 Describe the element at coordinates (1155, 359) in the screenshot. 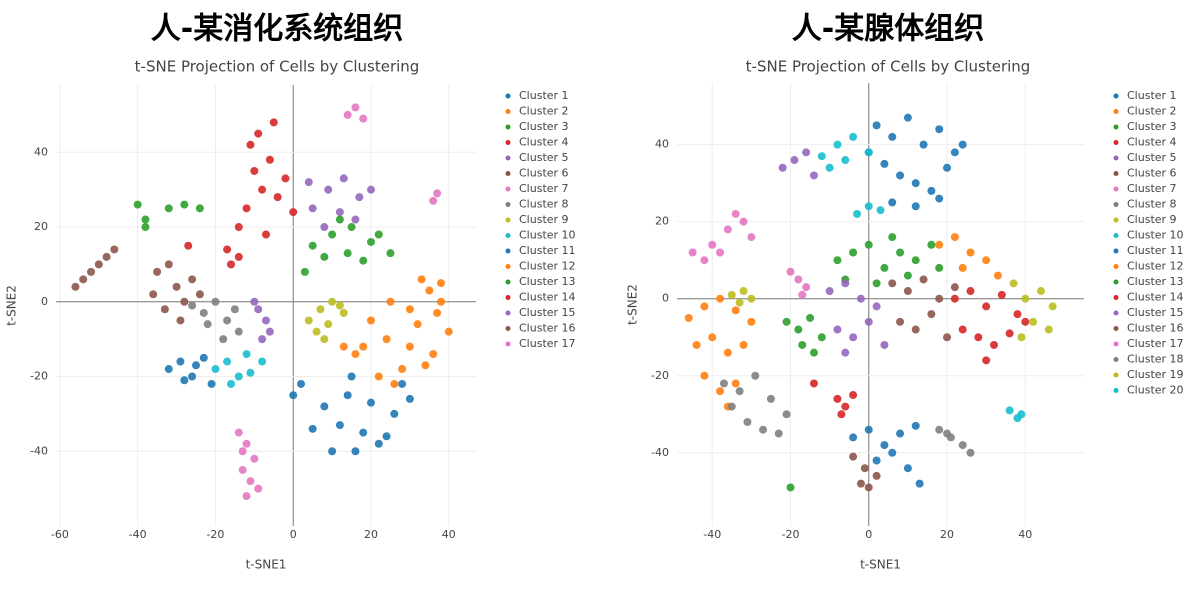

I see `legend-label: Cluster 18` at that location.